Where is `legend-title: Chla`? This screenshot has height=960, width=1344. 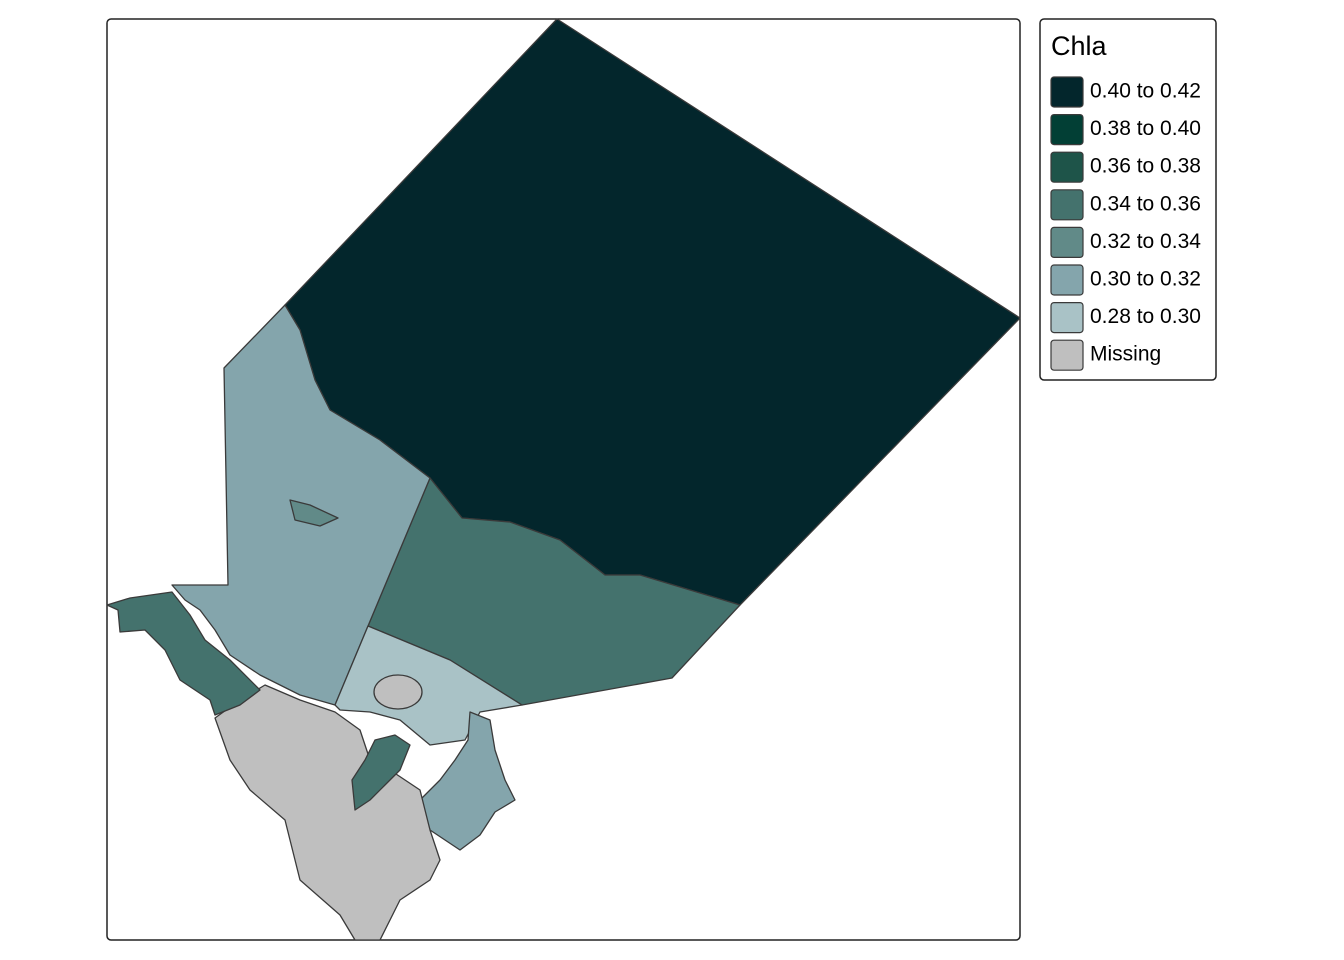
legend-title: Chla is located at coordinates (1079, 46).